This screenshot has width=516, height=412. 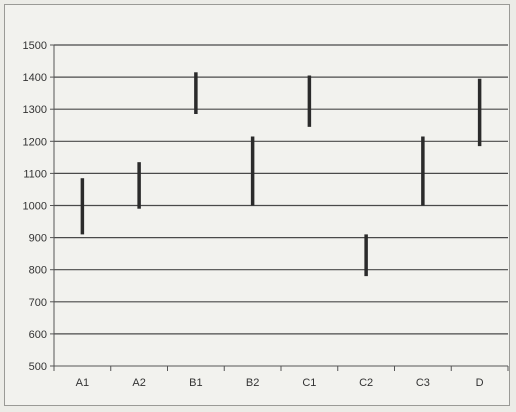 I want to click on x-tick-label: B2, so click(x=252, y=383).